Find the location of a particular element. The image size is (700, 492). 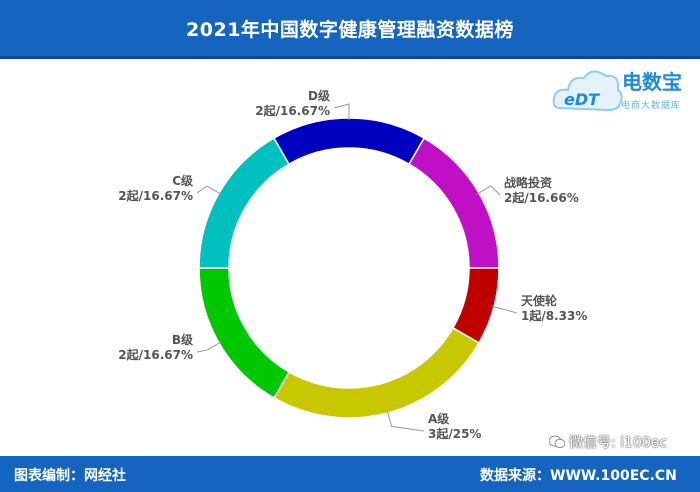

slice-value-4: 2起/16.67% is located at coordinates (155, 195).